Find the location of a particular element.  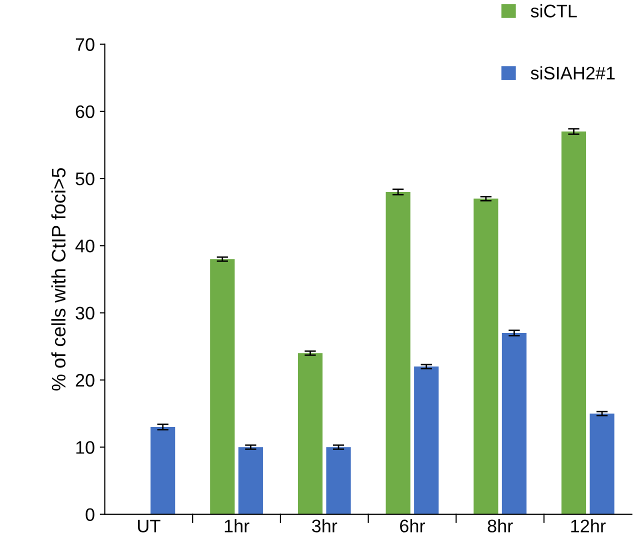

legend-label: siCTL is located at coordinates (553, 11).